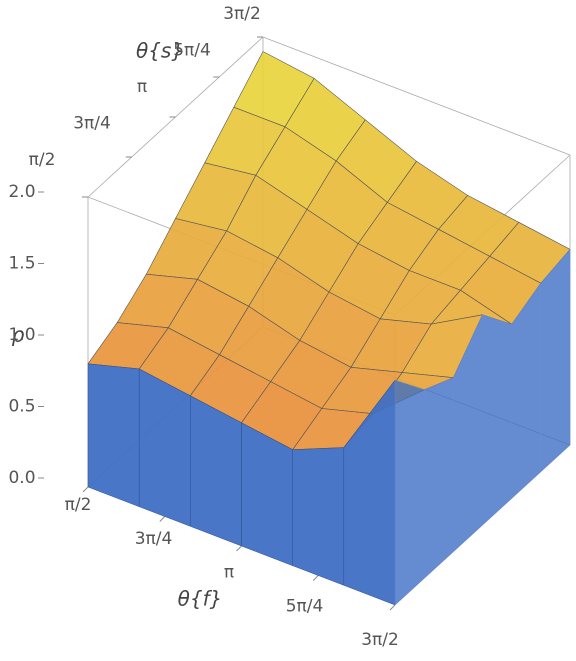 This screenshot has width=576, height=661. Describe the element at coordinates (42, 160) in the screenshot. I see `y-tick-label: π/2` at that location.